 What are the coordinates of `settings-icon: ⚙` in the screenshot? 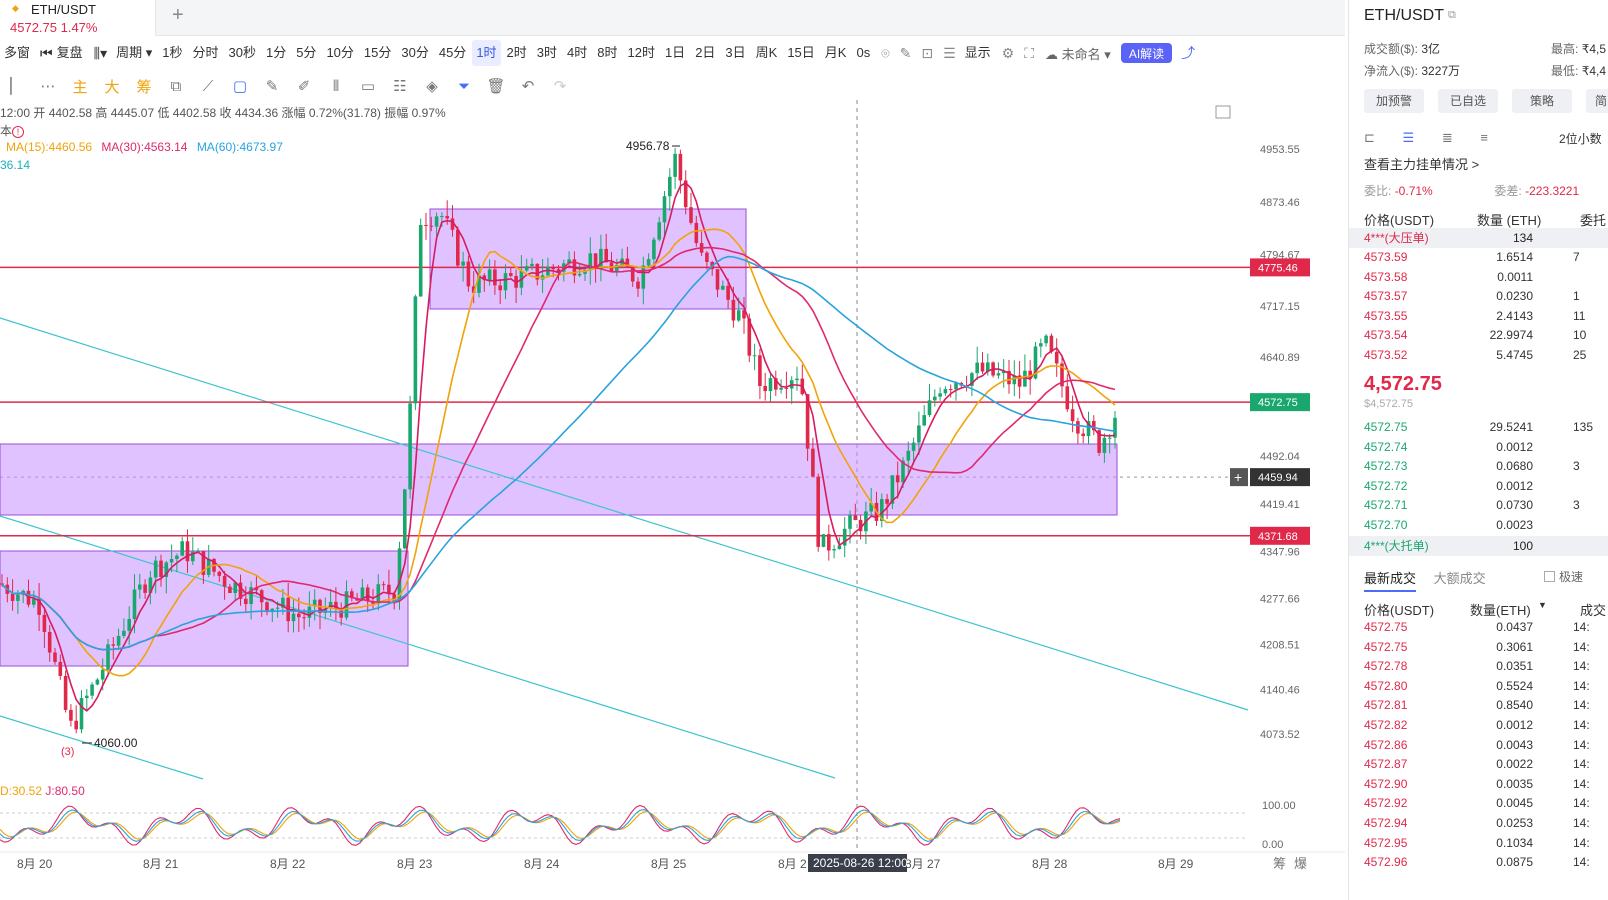 It's located at (1008, 52).